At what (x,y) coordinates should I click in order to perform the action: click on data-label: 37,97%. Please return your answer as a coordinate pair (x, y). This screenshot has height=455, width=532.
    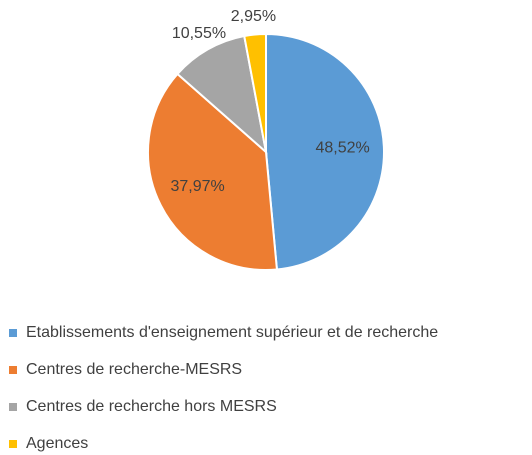
    Looking at the image, I should click on (198, 186).